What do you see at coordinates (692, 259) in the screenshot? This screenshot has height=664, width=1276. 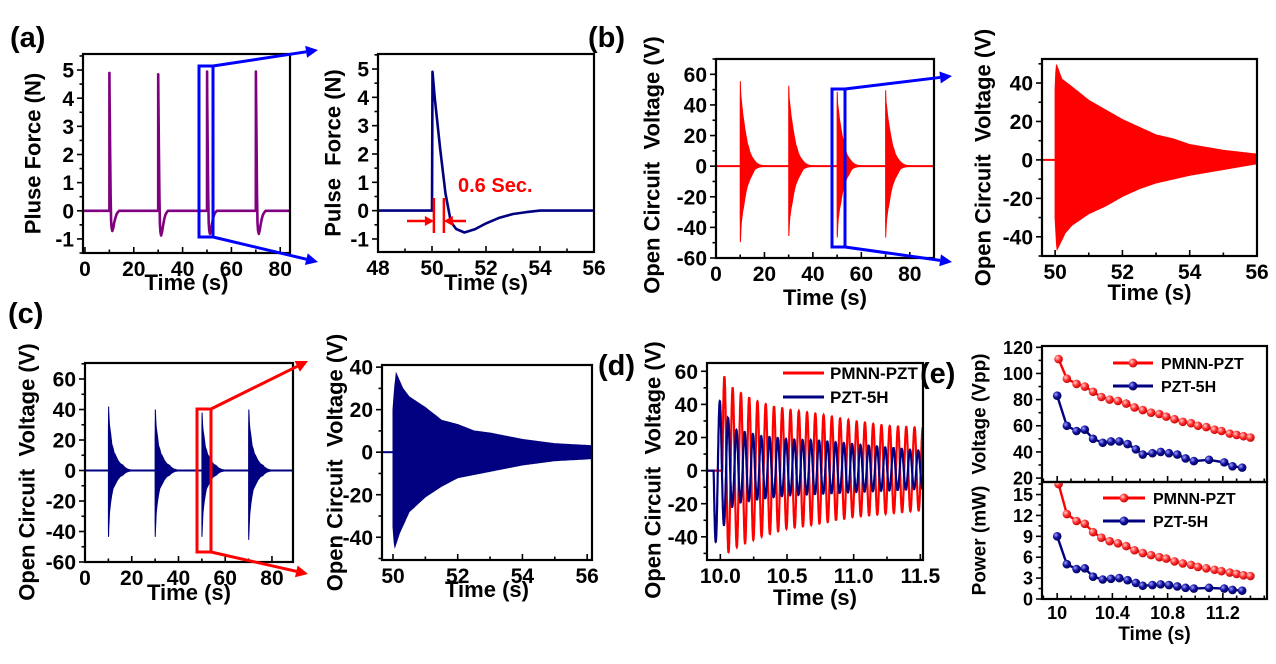 I see `y-tick-label: -60` at bounding box center [692, 259].